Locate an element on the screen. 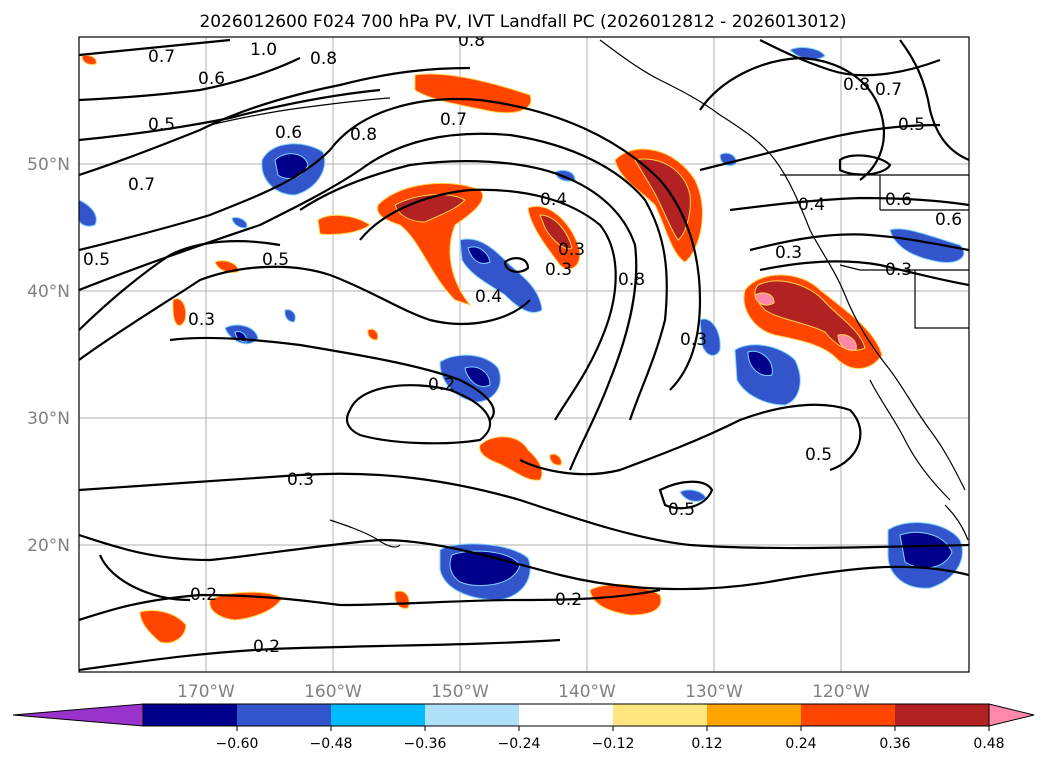 Image resolution: width=1047 pixels, height=765 pixels. colorbar-tick-label: 0.12 is located at coordinates (706, 744).